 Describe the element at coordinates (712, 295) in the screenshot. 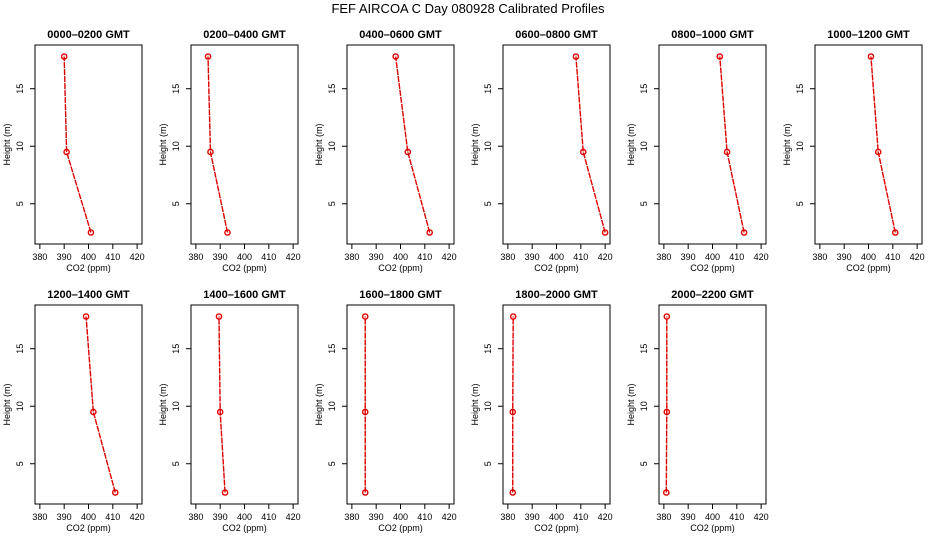

I see `panel-title: 2000–2200 GMT` at that location.